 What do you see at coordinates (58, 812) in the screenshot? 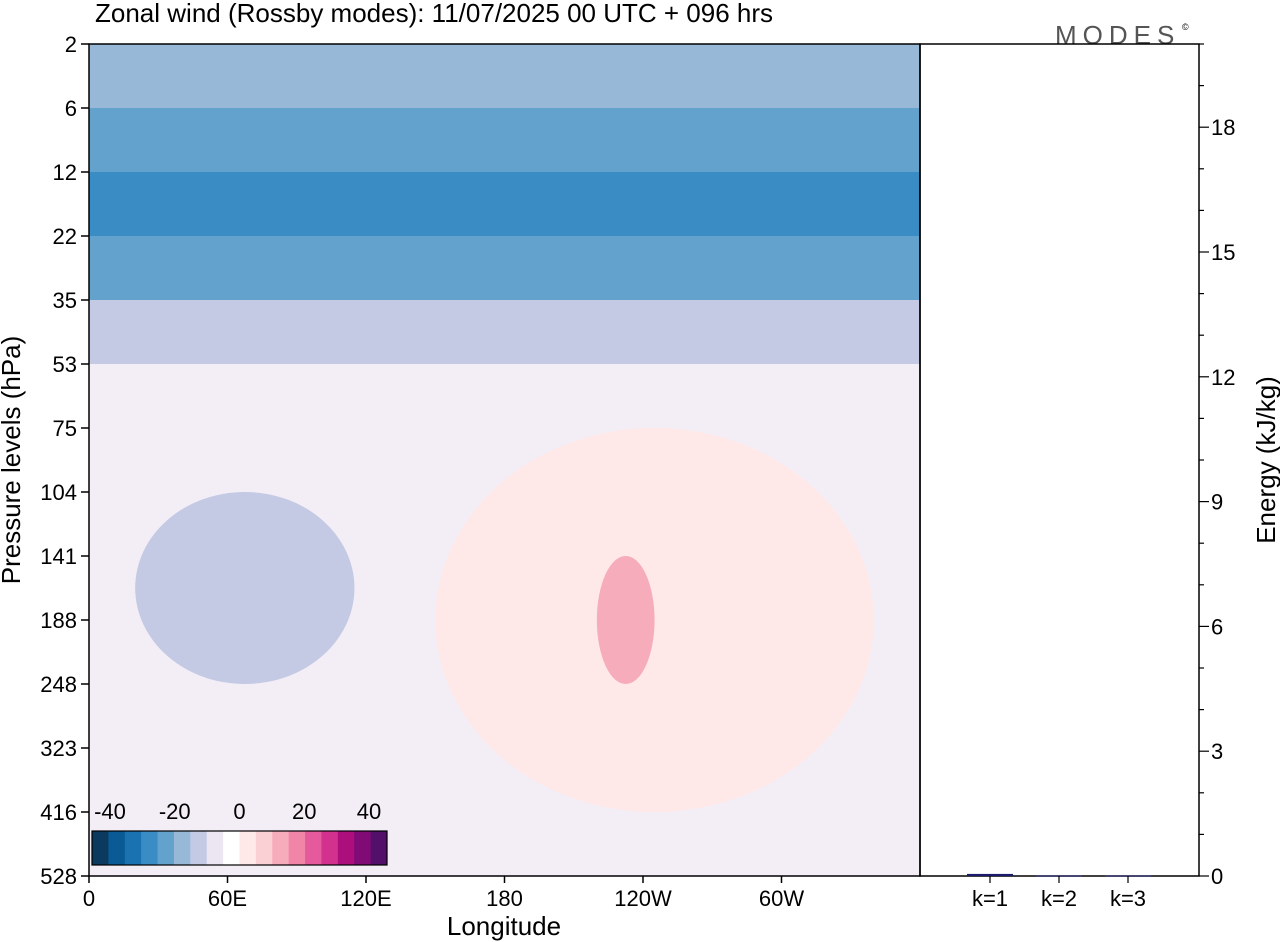
I see `y-tick-label: 416` at bounding box center [58, 812].